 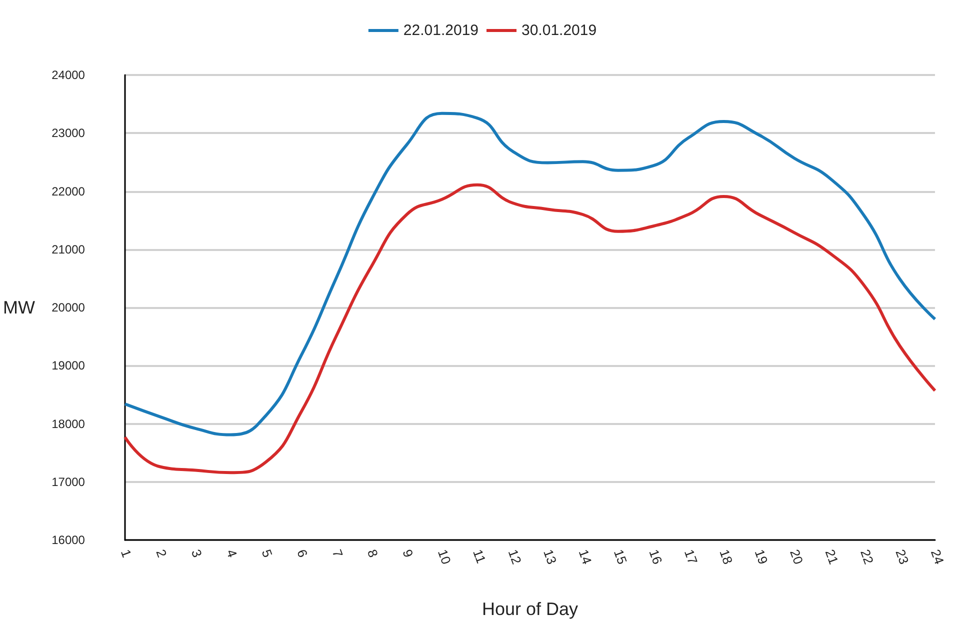 What do you see at coordinates (832, 556) in the screenshot?
I see `x-tick-label: 21` at bounding box center [832, 556].